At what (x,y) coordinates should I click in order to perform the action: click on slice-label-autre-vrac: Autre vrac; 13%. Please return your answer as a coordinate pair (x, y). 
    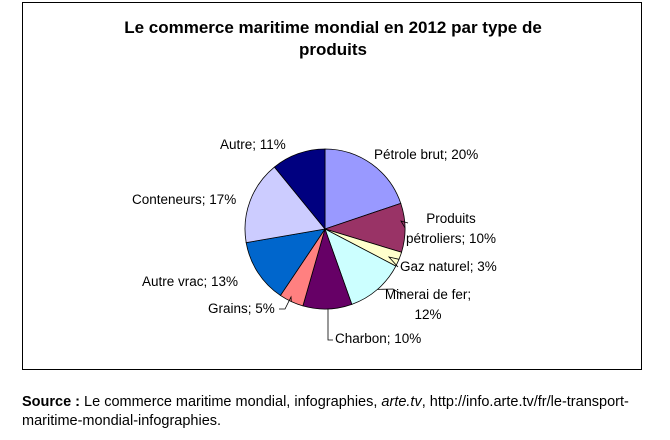
    Looking at the image, I should click on (190, 281).